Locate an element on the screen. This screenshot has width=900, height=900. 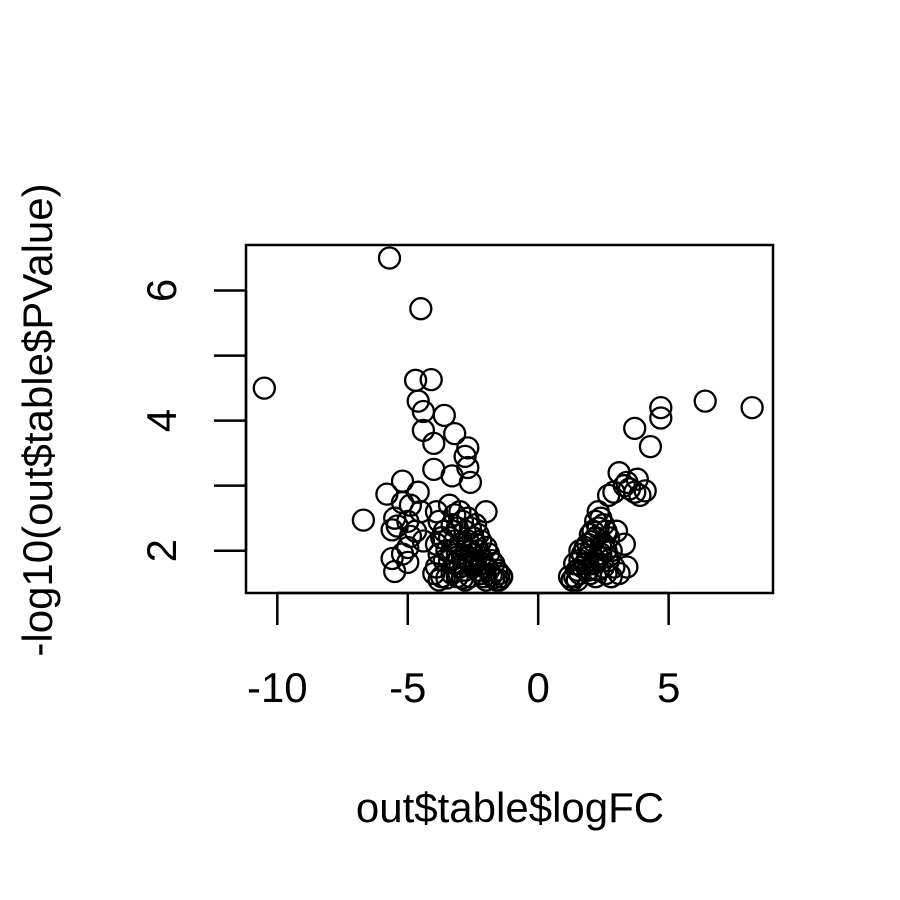
y-axis-title: -log10(out$table$PValue) is located at coordinates (37, 419).